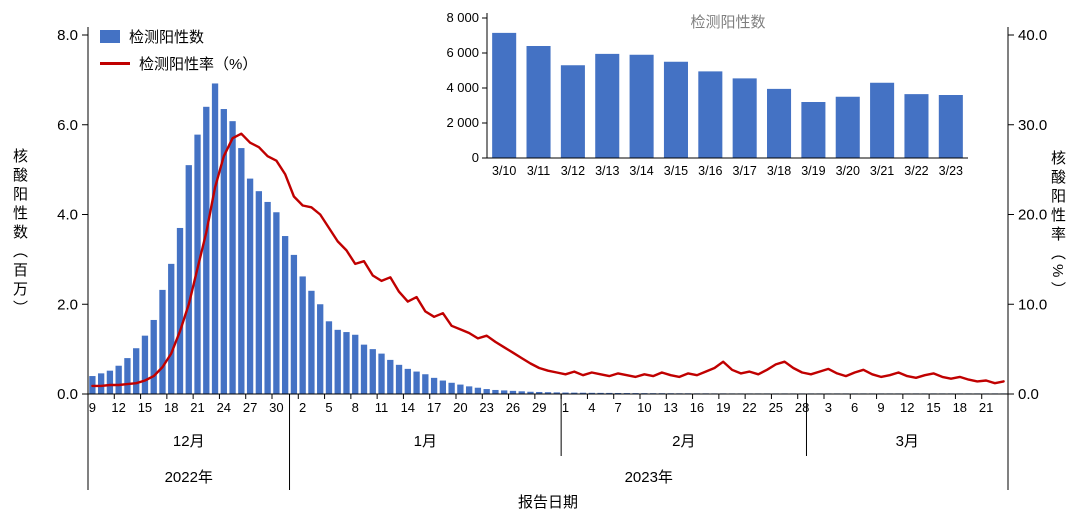  I want to click on svg-text: 3/12, so click(573, 171).